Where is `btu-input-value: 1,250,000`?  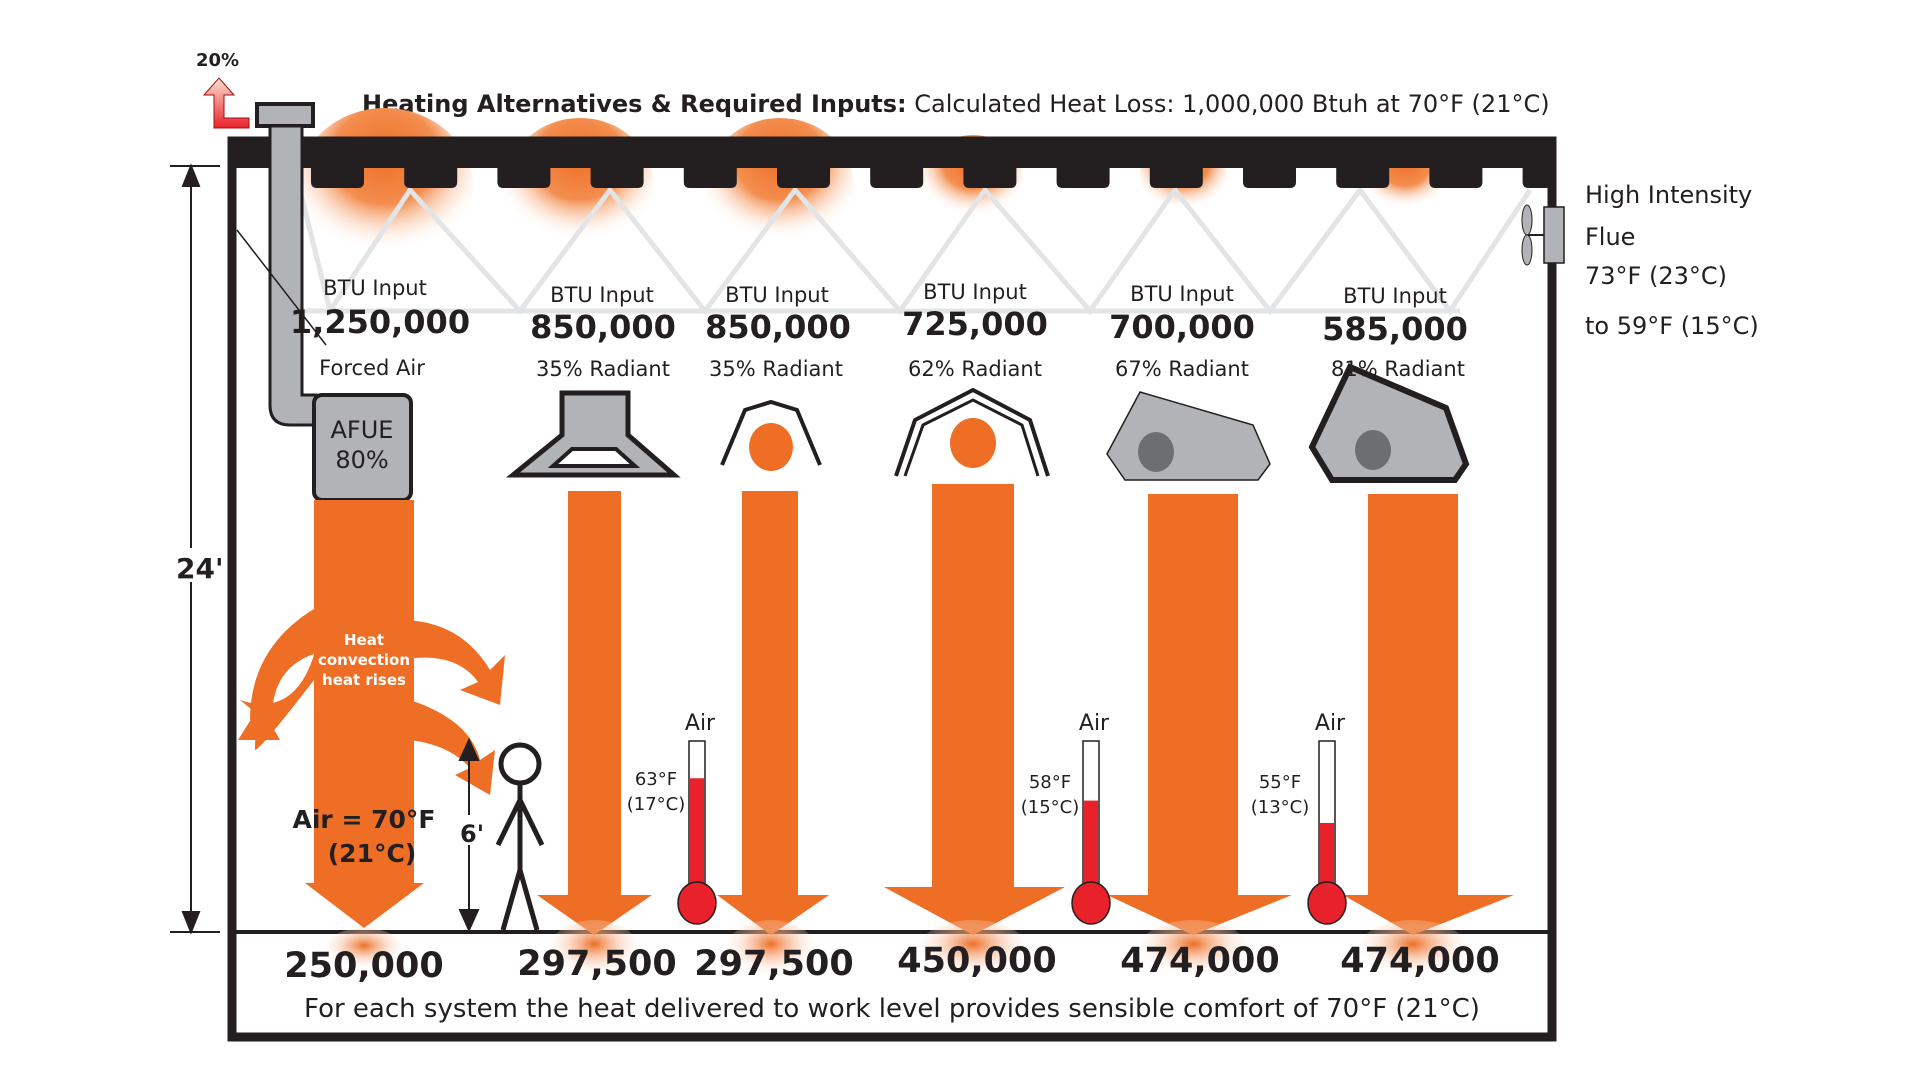
btu-input-value: 1,250,000 is located at coordinates (380, 322).